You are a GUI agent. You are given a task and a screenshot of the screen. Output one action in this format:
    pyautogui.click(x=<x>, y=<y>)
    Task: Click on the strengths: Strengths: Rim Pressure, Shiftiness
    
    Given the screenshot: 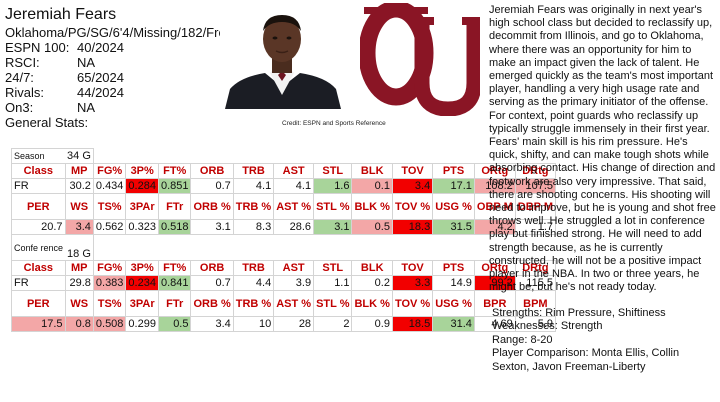 What is the action you would take?
    pyautogui.click(x=579, y=313)
    